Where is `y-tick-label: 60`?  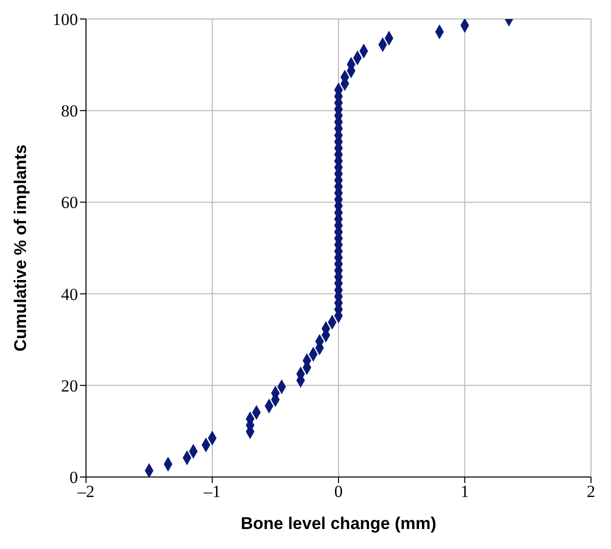 y-tick-label: 60 is located at coordinates (69, 202).